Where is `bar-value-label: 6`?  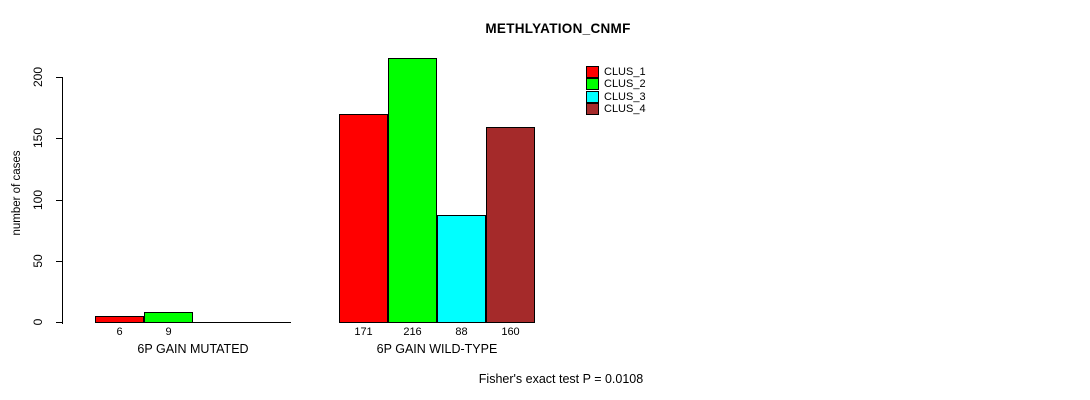 bar-value-label: 6 is located at coordinates (119, 332).